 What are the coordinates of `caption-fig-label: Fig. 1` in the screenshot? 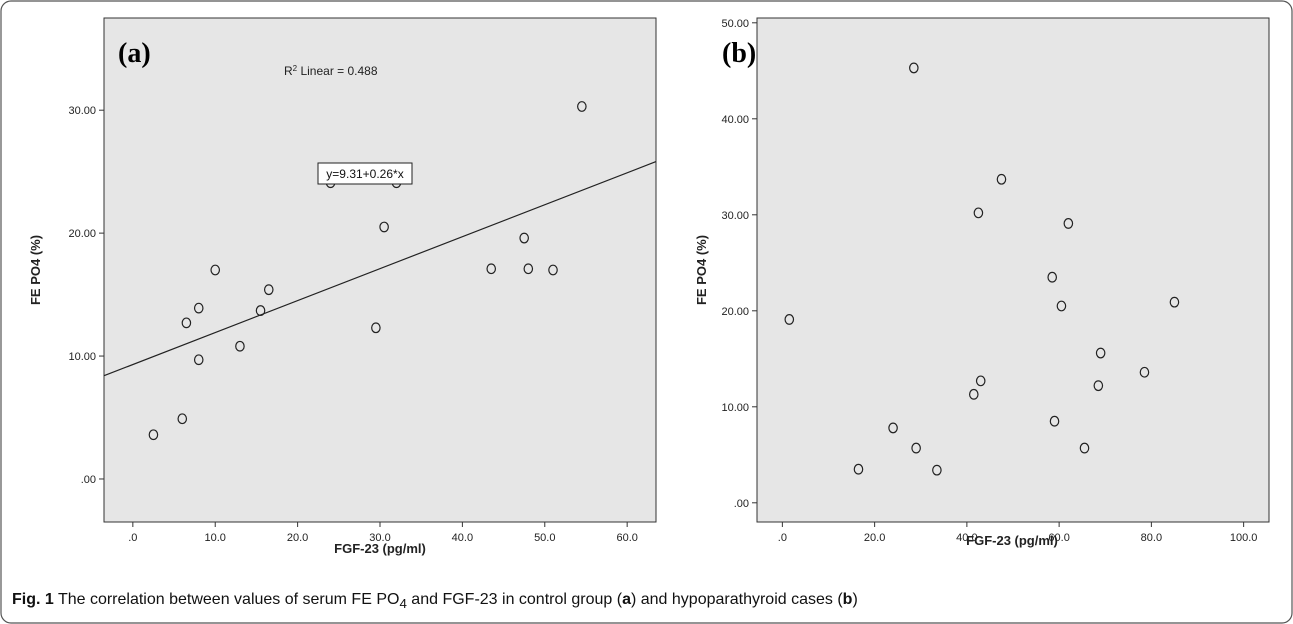 It's located at (33, 599).